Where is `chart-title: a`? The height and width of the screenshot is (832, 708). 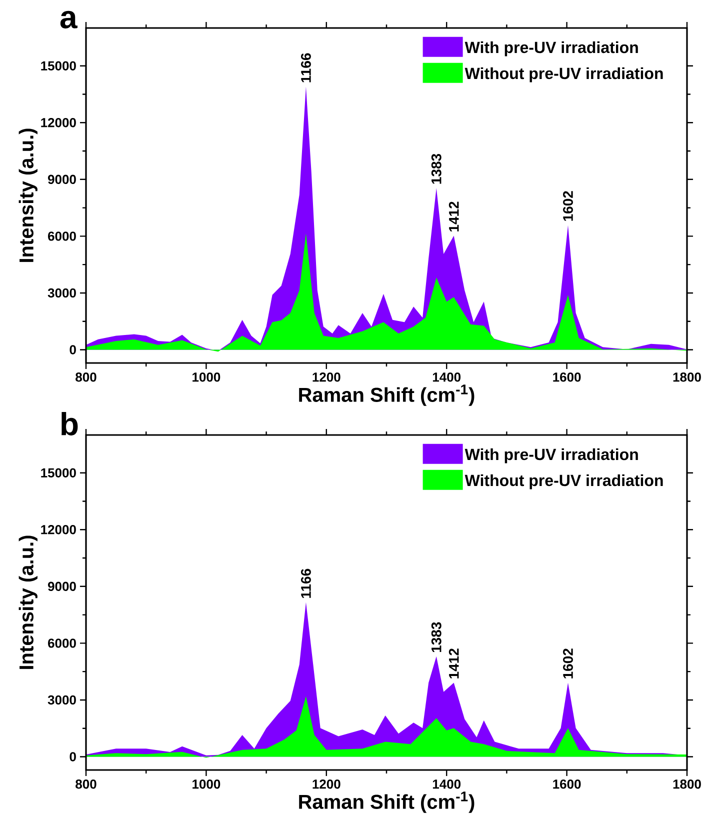 chart-title: a is located at coordinates (69, 19).